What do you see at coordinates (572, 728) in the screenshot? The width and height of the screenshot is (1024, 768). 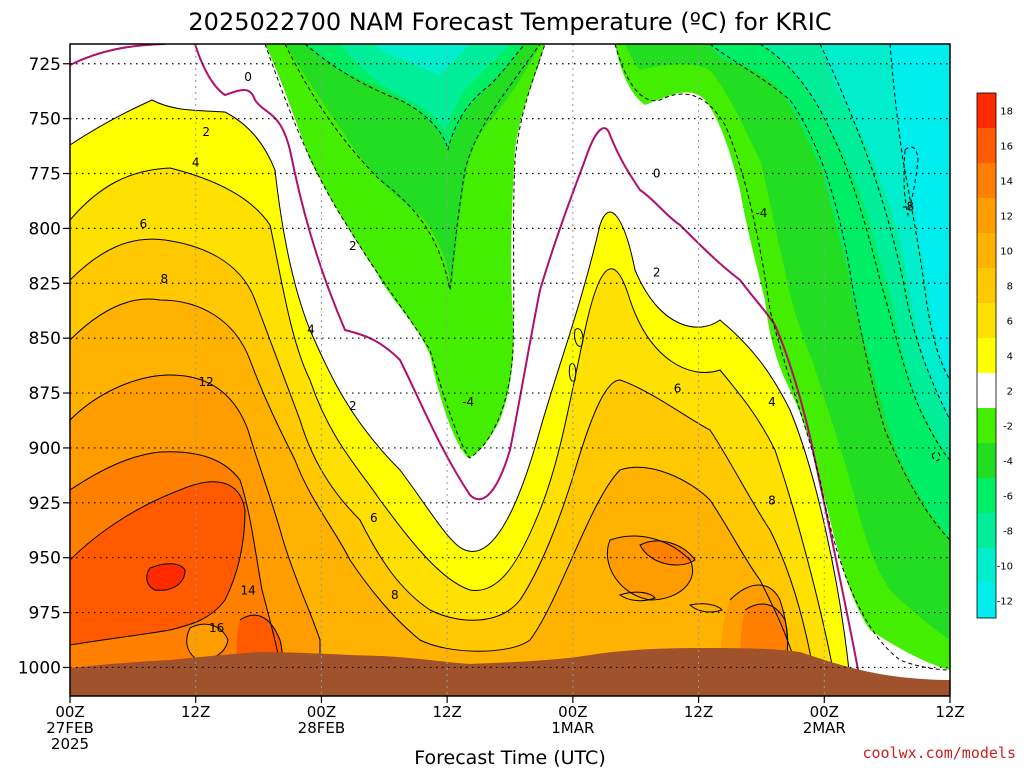 I see `x-tick-label: 1MAR` at bounding box center [572, 728].